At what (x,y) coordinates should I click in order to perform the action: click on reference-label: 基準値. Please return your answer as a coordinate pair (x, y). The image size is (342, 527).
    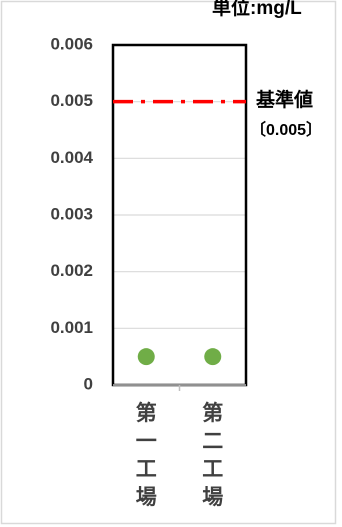
    Looking at the image, I should click on (284, 99).